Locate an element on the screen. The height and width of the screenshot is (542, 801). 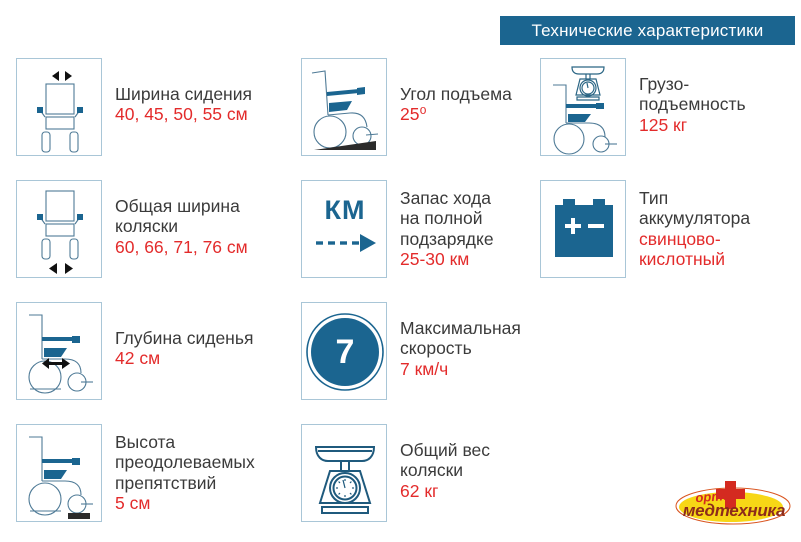
wheelchair-ramp-icon is located at coordinates (344, 107).